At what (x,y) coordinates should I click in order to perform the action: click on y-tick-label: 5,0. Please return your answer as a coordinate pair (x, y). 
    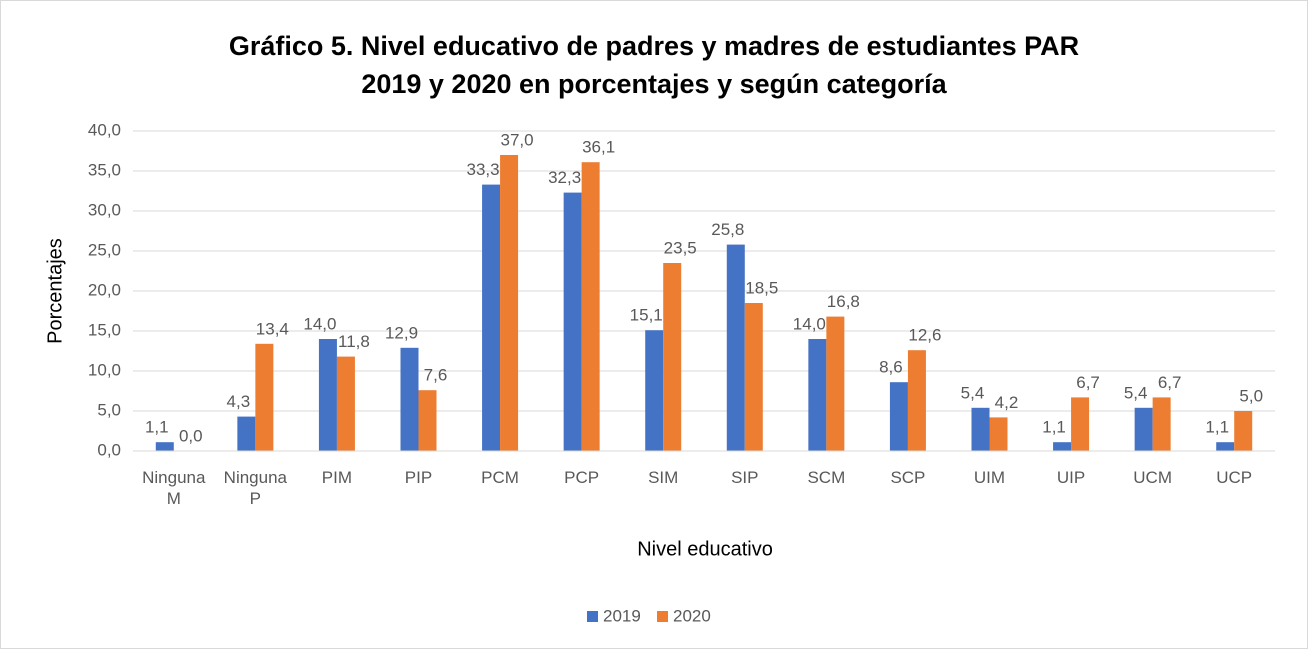
    Looking at the image, I should click on (109, 409).